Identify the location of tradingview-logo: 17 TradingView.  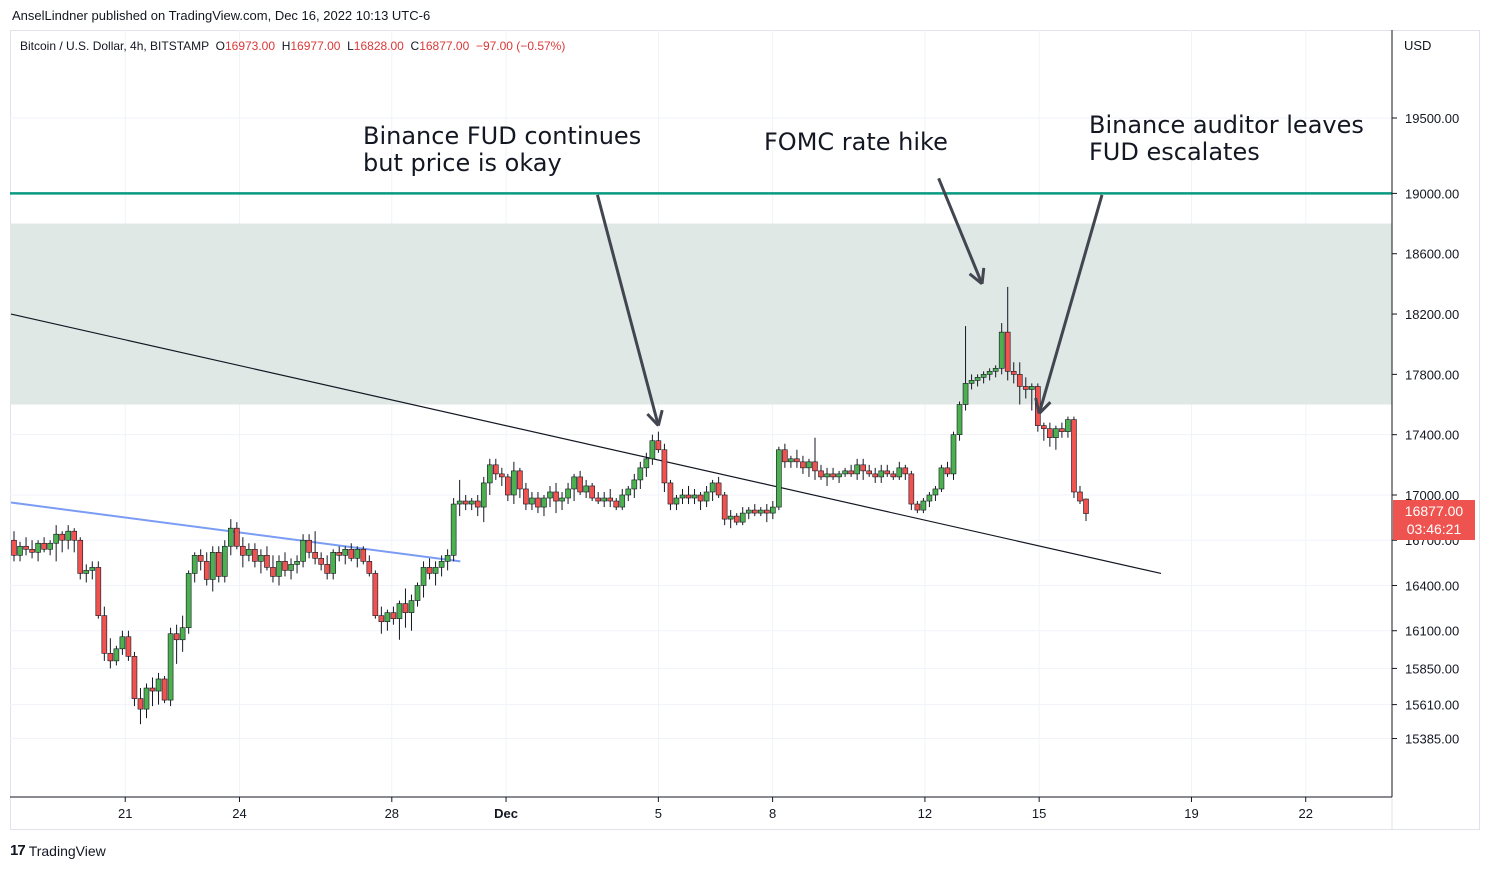
(58, 850).